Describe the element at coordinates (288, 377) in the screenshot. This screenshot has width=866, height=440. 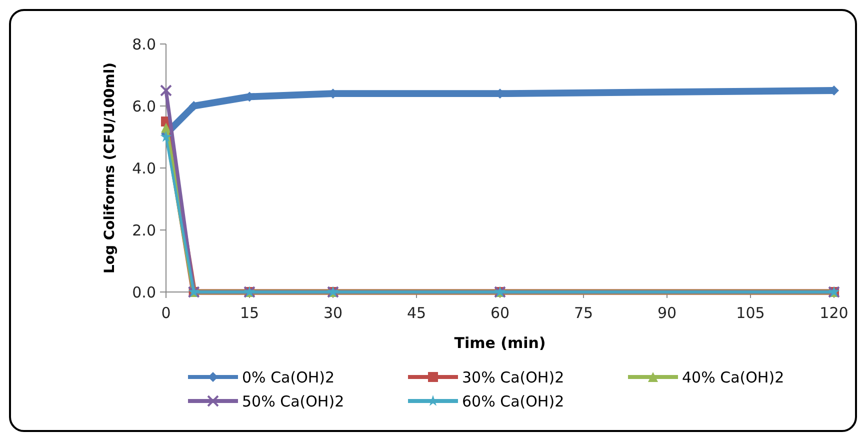
I see `legend-label: 0% Ca(OH)2` at that location.